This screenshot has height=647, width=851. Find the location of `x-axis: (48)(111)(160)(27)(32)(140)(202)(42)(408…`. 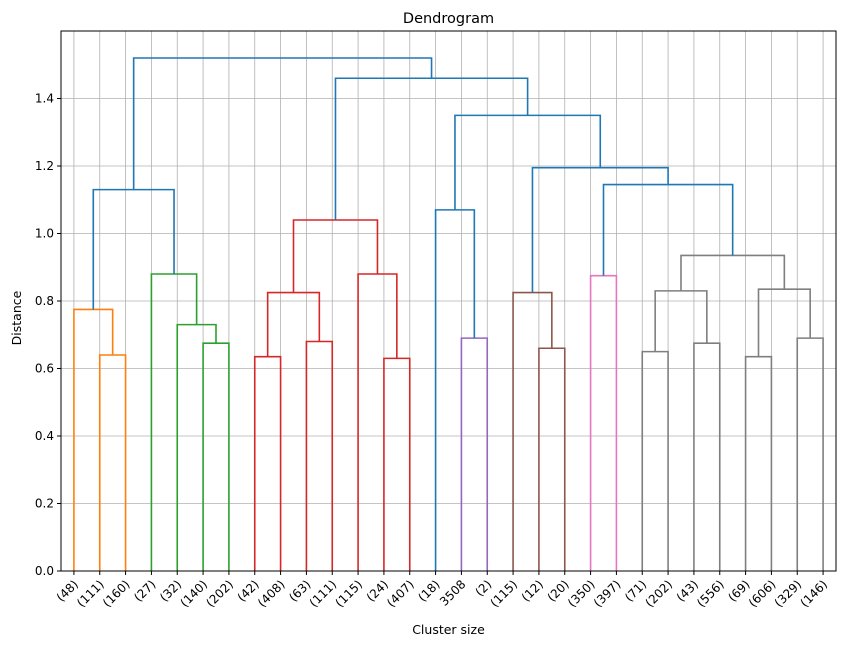

x-axis: (48)(111)(160)(27)(32)(140)(202)(42)(408… is located at coordinates (442, 590).